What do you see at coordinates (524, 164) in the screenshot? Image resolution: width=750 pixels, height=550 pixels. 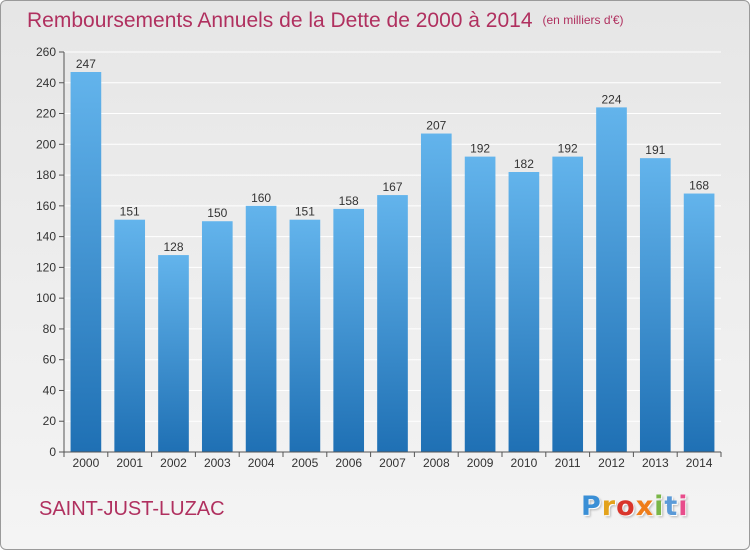 I see `bar-value-label: 182` at bounding box center [524, 164].